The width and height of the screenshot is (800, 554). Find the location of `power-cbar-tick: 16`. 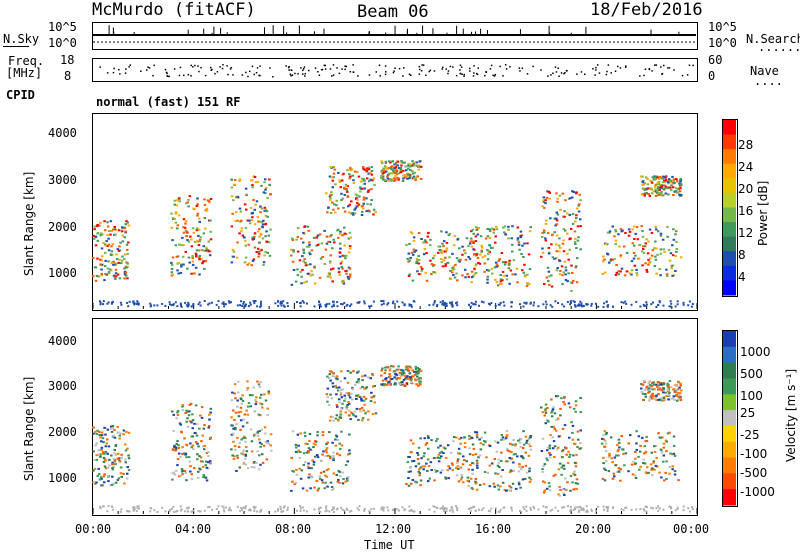

power-cbar-tick: 16 is located at coordinates (746, 211).